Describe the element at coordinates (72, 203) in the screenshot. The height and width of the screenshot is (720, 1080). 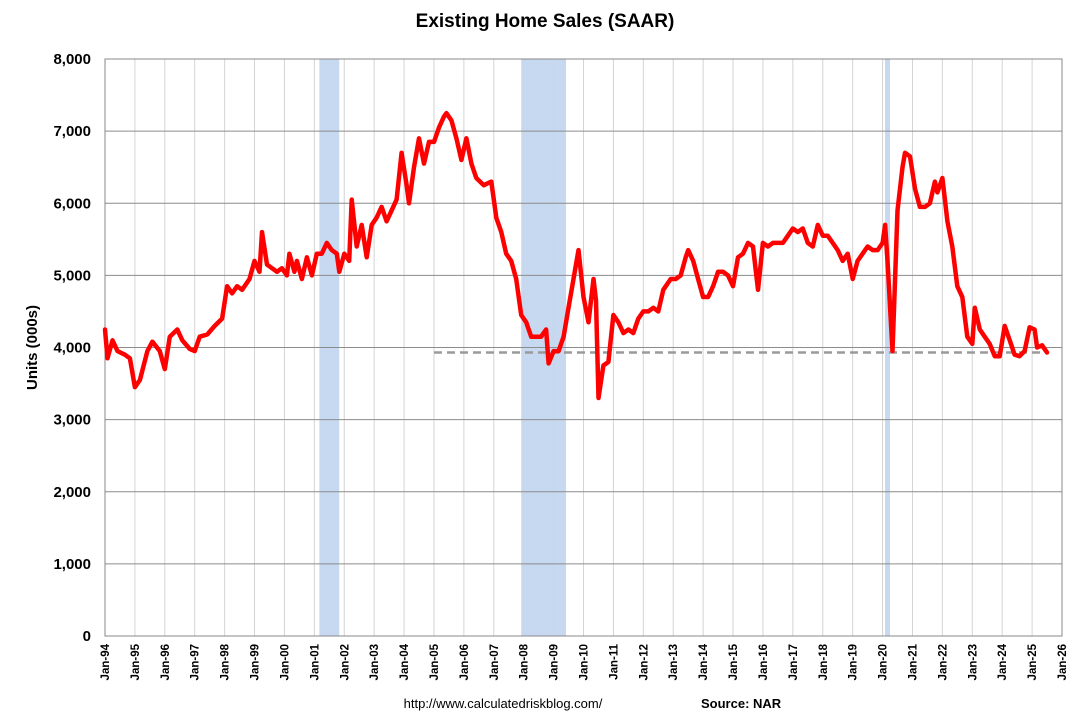
I see `y-tick-label: 6,000` at that location.